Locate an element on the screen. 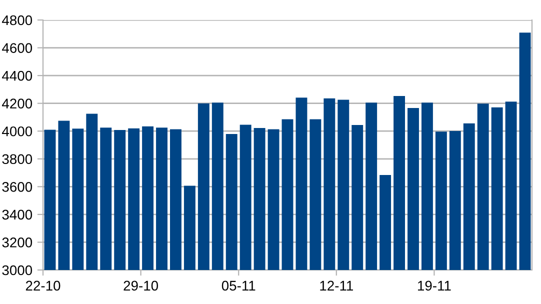 This screenshot has height=304, width=541. y-tick-label: 4000 is located at coordinates (17, 131).